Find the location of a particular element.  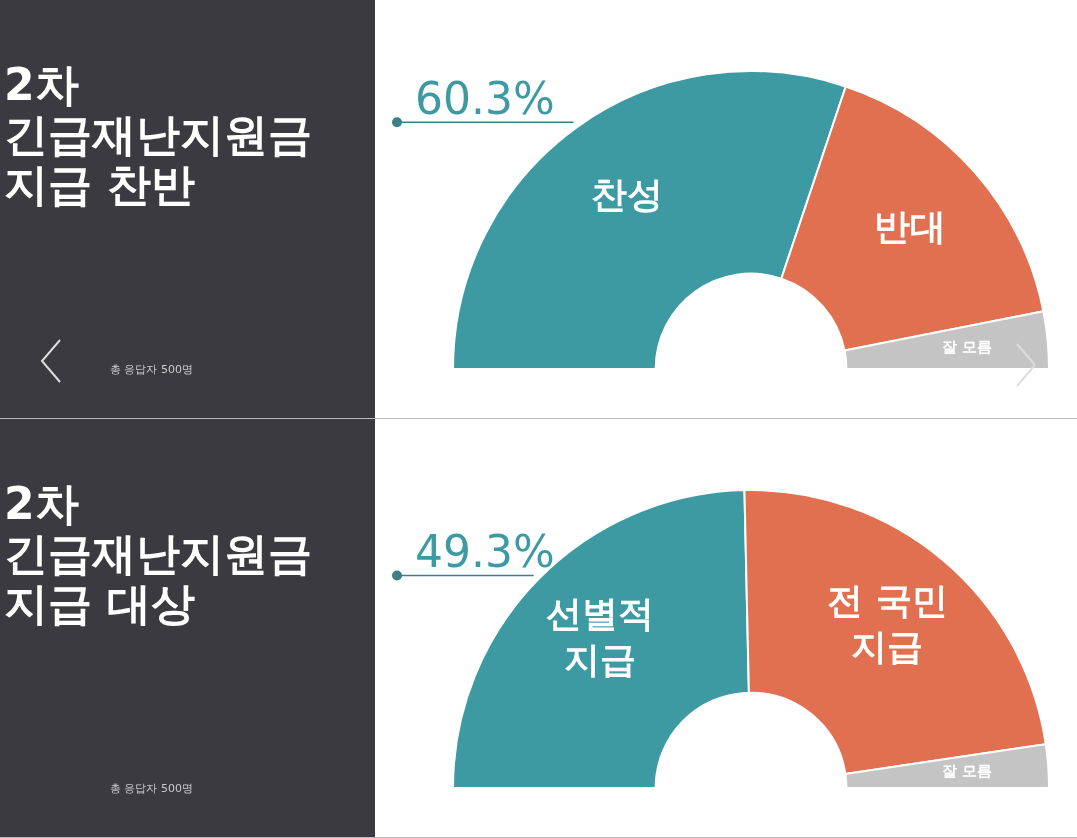

slice-label: 찬성 is located at coordinates (627, 194).